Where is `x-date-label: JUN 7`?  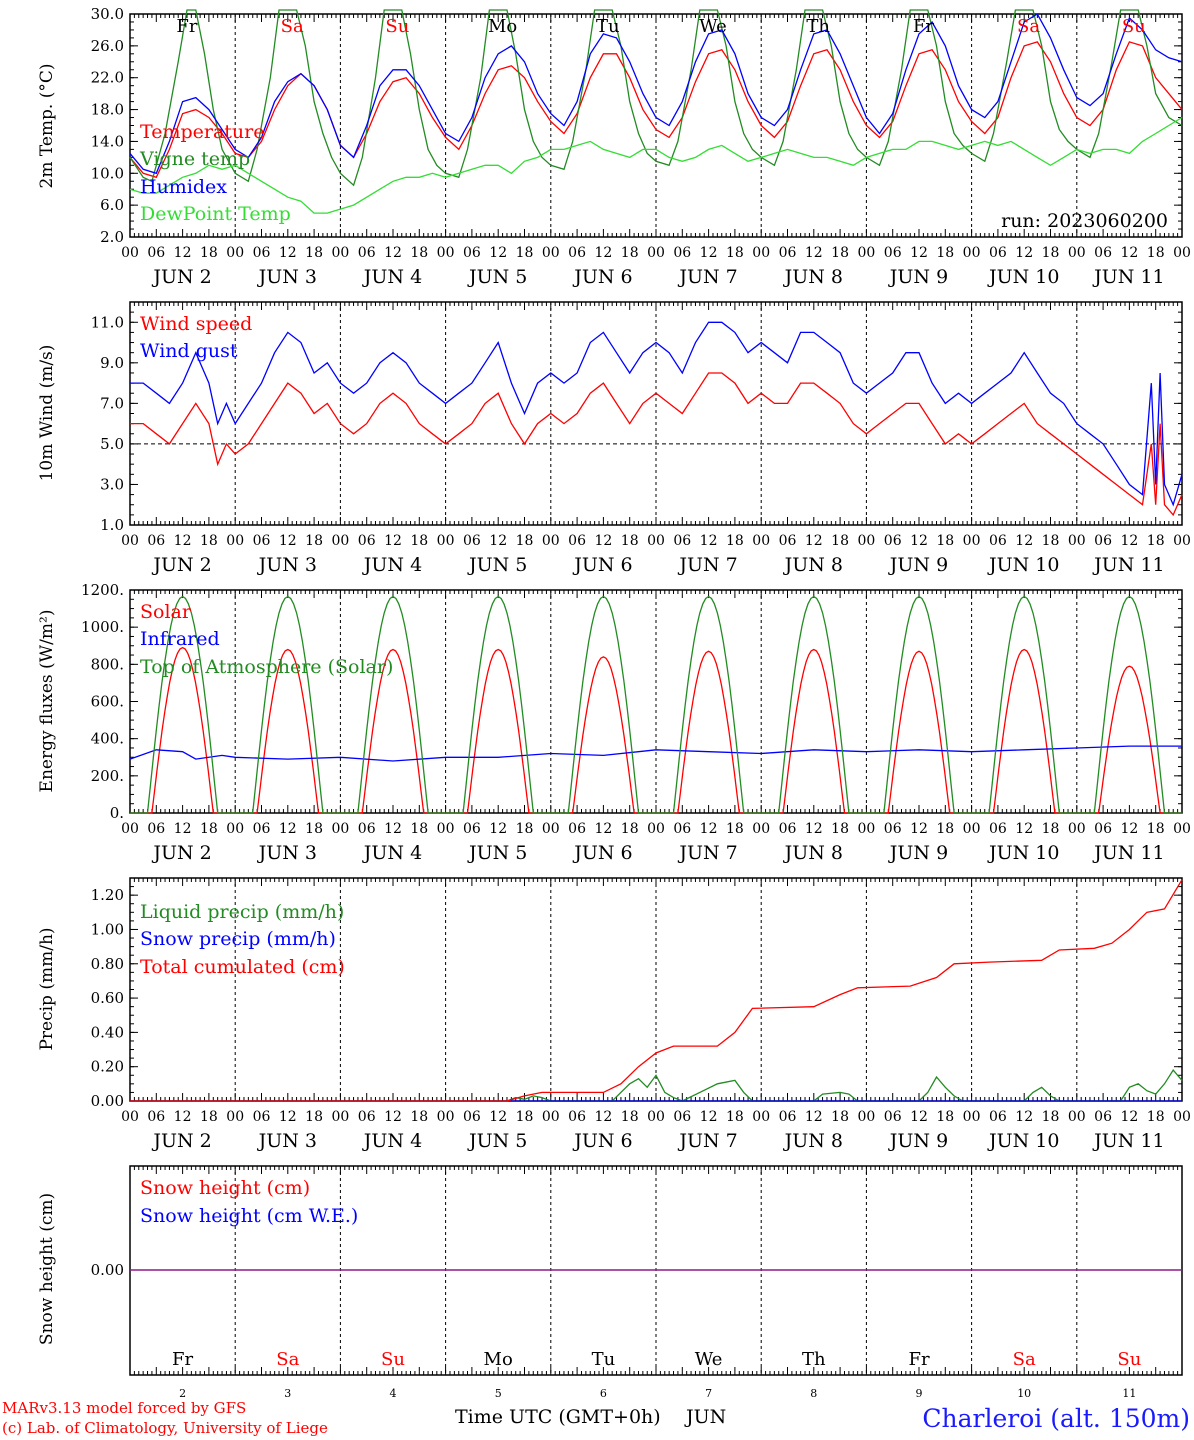 x-date-label: JUN 7 is located at coordinates (707, 853).